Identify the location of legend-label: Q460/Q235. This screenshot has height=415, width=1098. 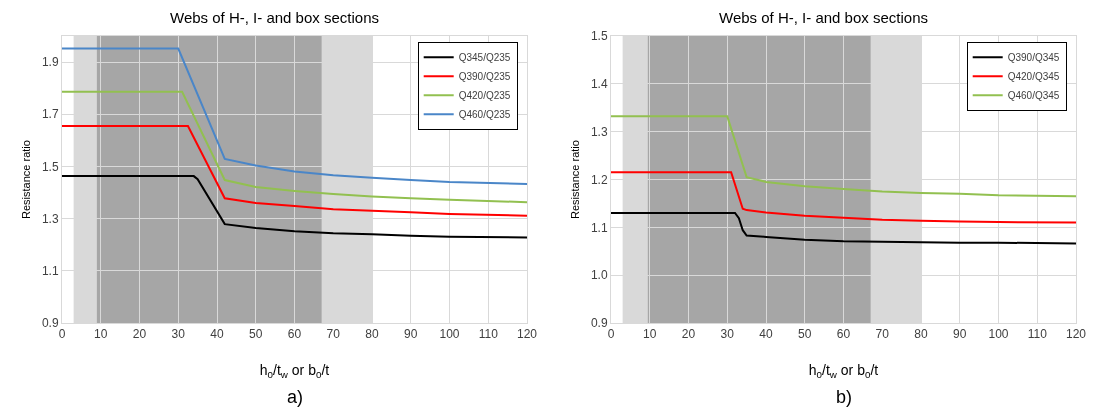
(484, 115).